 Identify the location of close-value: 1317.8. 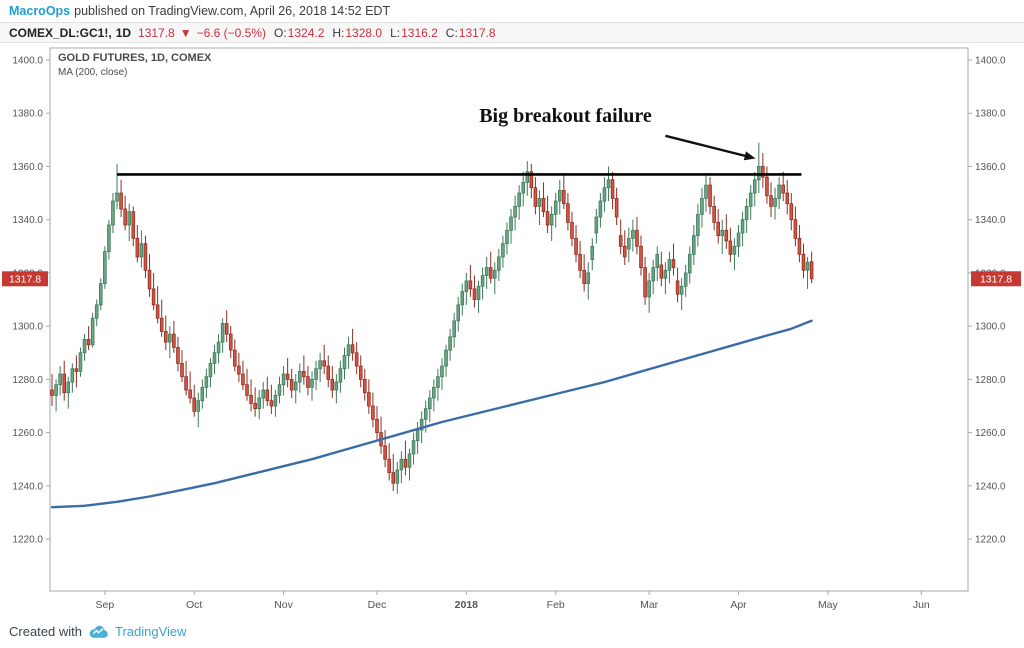
(477, 32).